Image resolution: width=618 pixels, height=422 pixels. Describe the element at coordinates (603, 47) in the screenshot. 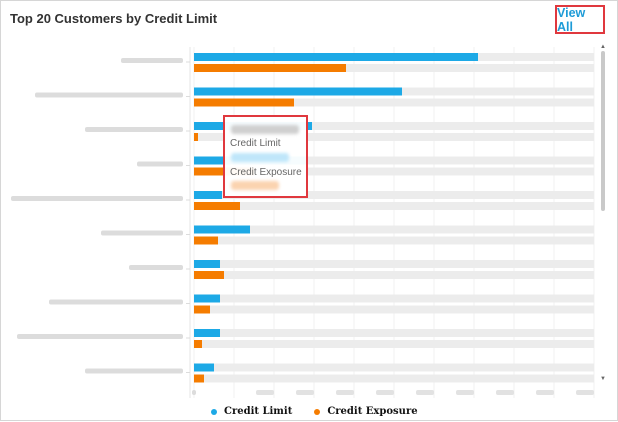

I see `scroll-up-icon: ▲` at that location.